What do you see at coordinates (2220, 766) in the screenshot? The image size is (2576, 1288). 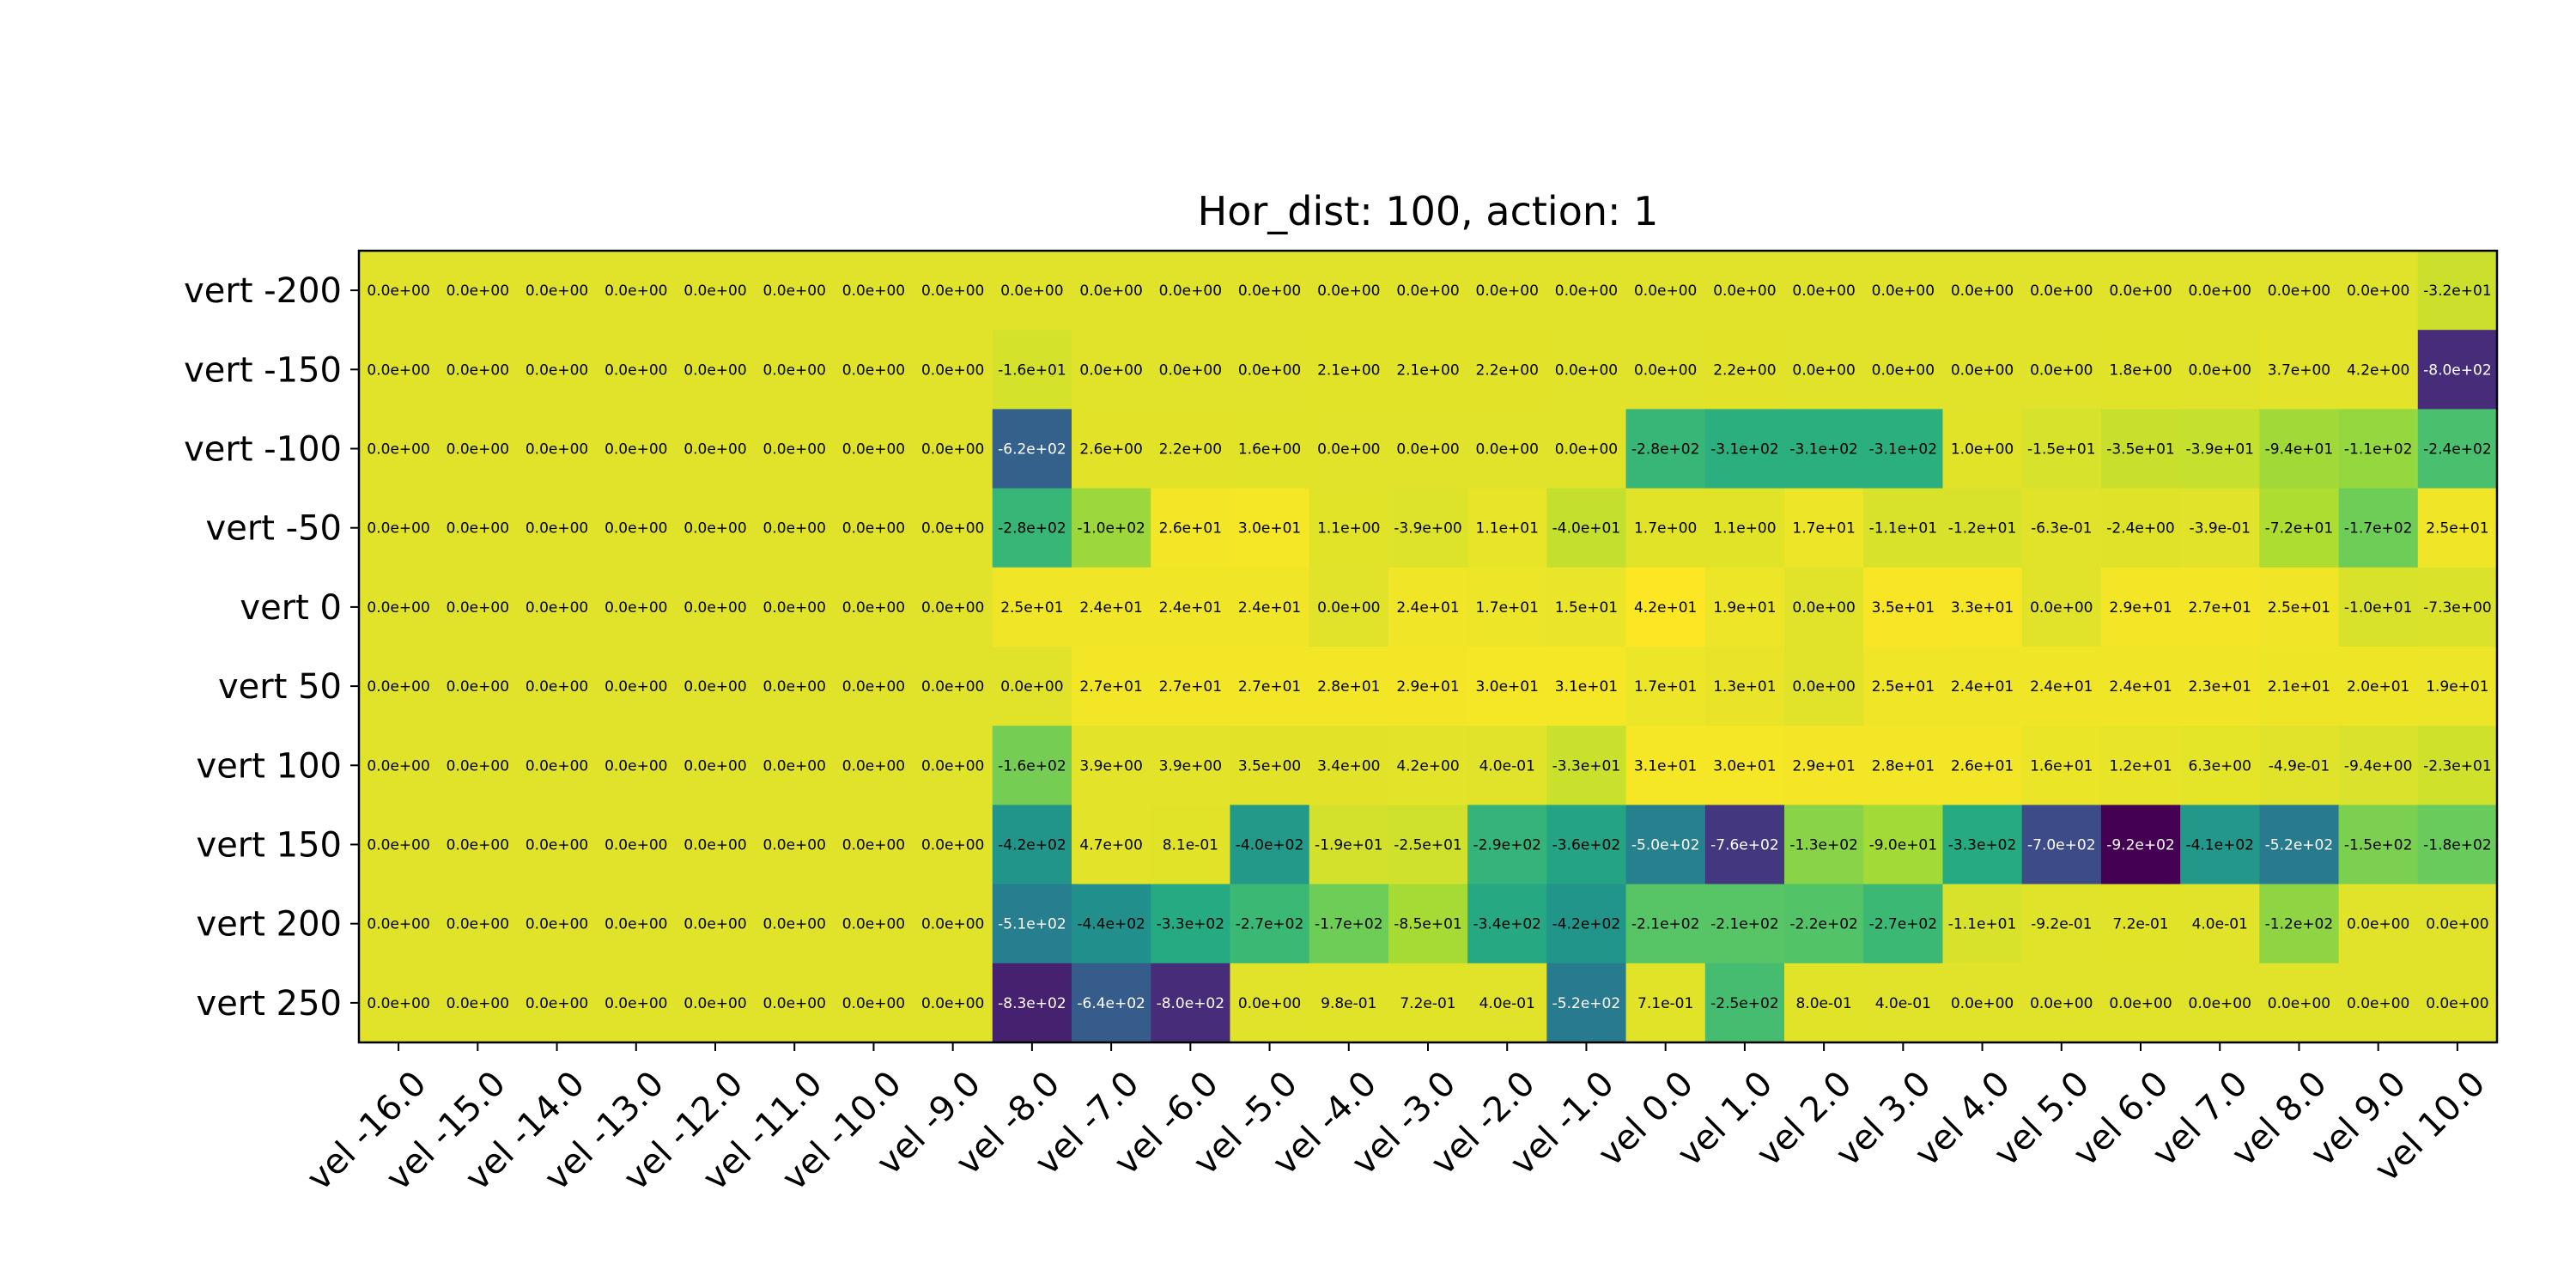 I see `cell-value-label: 6.3e+00` at bounding box center [2220, 766].